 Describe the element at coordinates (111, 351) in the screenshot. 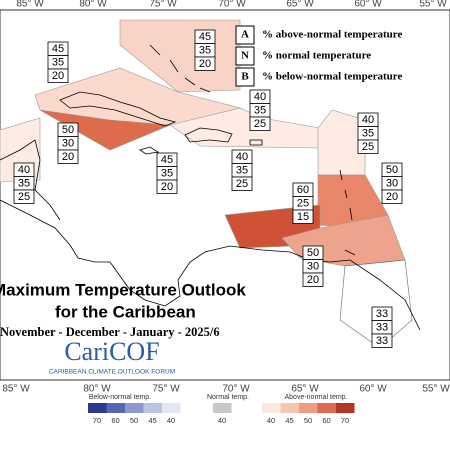

I see `logo-name: CariCOF` at that location.